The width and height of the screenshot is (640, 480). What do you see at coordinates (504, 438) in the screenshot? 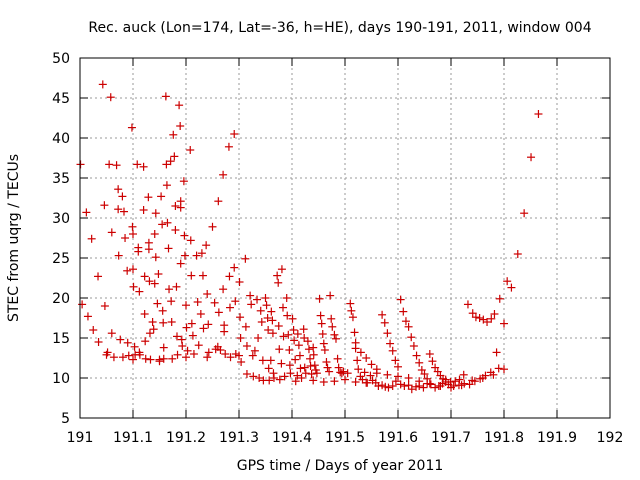
I see `x-tick-label: 191.8` at bounding box center [504, 438].